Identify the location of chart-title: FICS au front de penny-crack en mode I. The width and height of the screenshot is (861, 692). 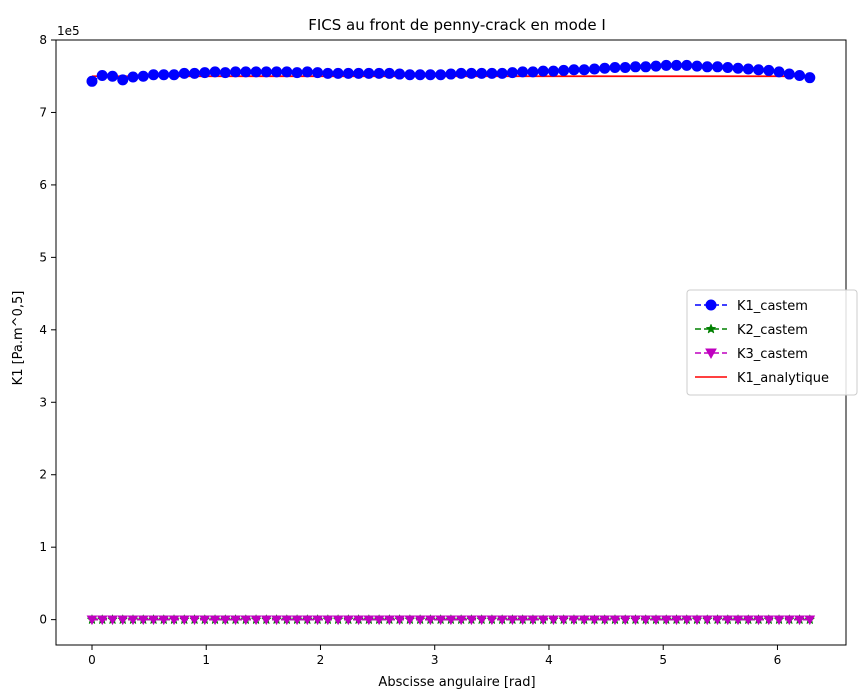
(457, 25).